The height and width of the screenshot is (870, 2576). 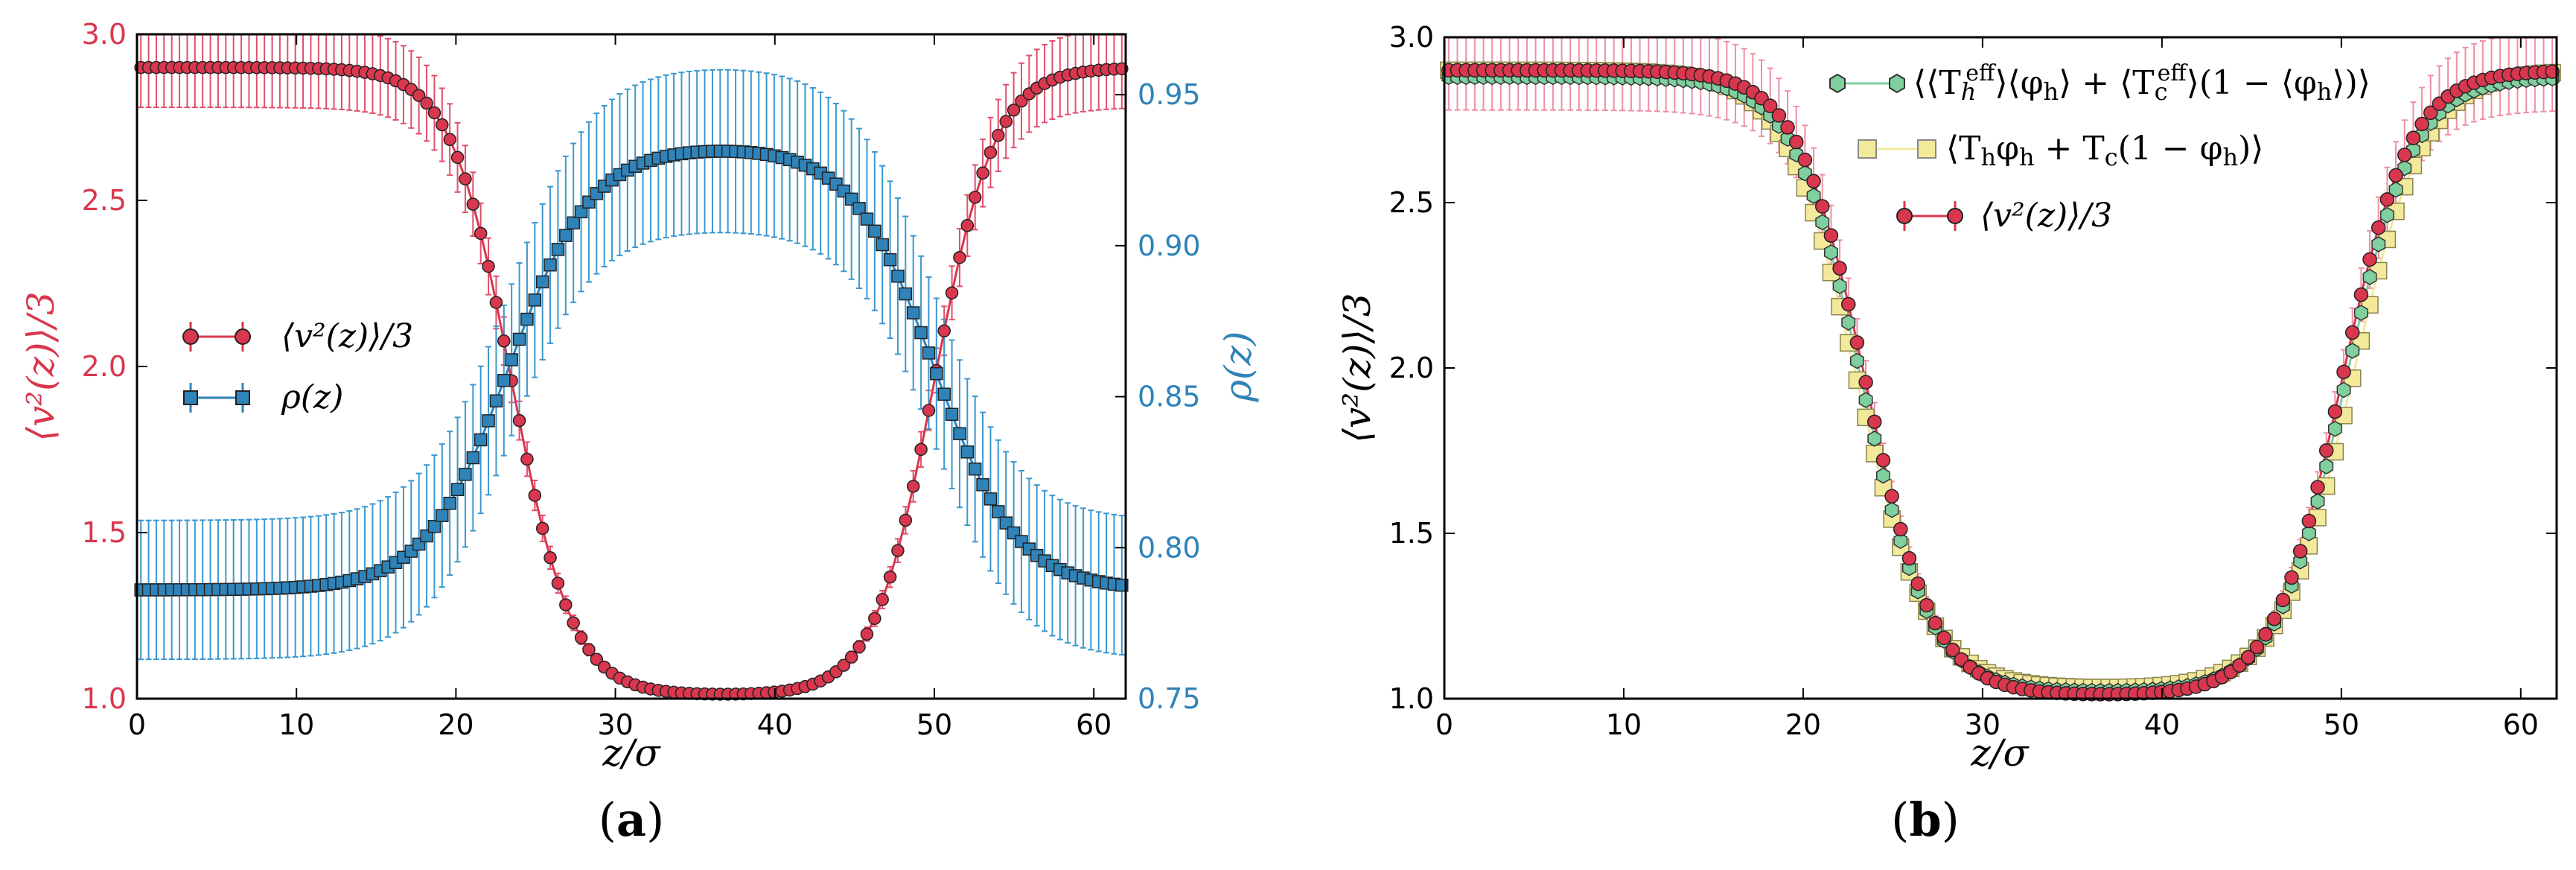 I want to click on y-tick-label: 2.5, so click(x=1411, y=203).